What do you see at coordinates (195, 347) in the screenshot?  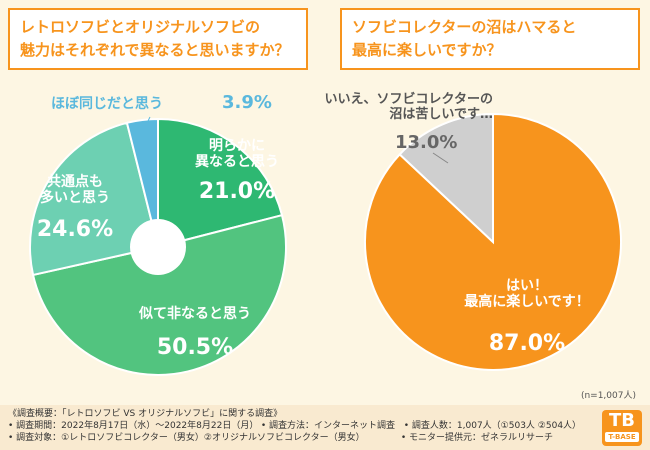 I see `chart1-value-2: 50.5%` at bounding box center [195, 347].